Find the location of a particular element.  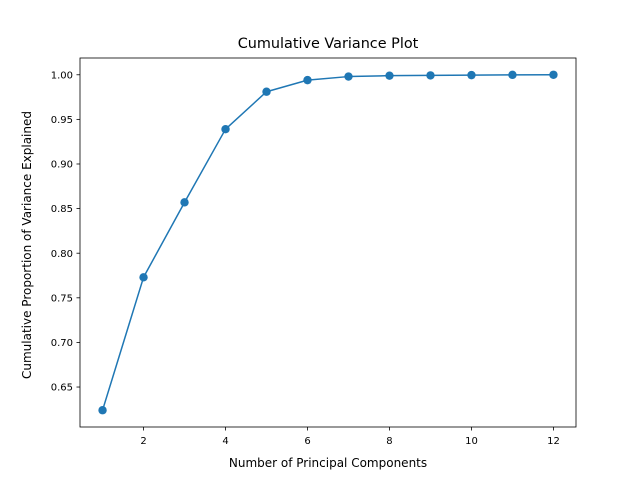

y-tick-label: 0.75 is located at coordinates (62, 298).